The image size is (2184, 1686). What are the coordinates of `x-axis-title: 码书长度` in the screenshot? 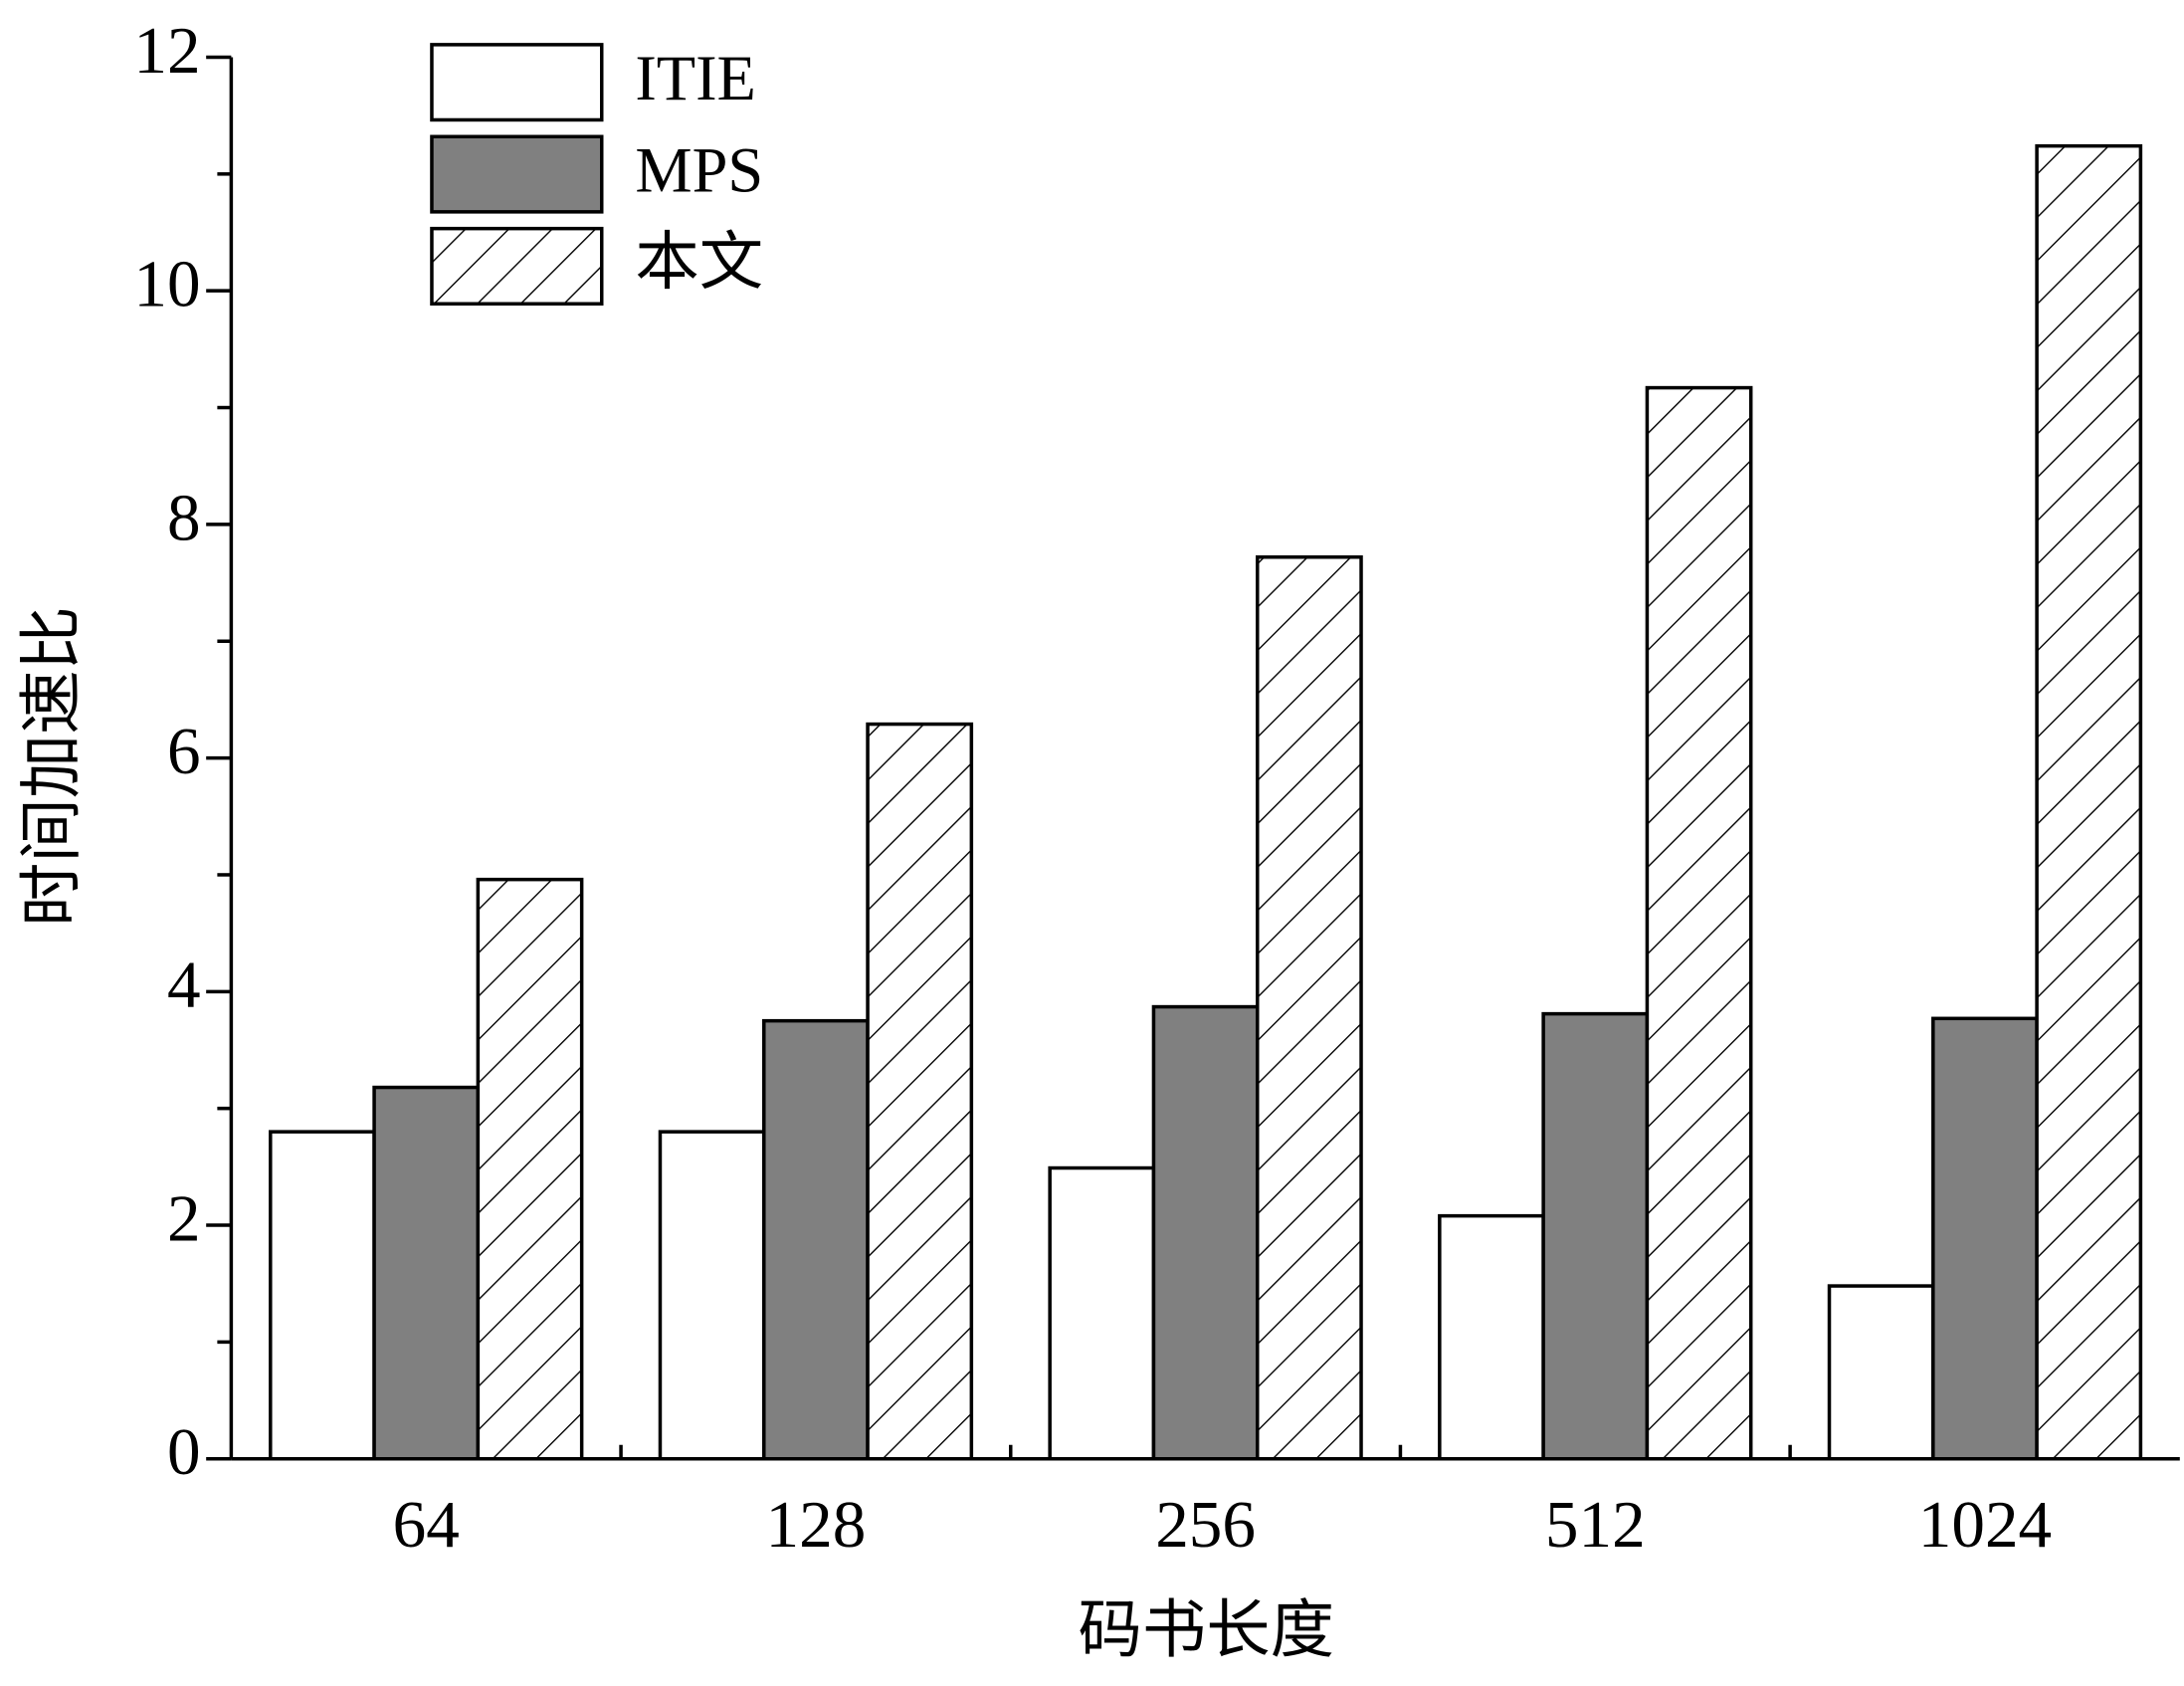 It's located at (1207, 1630).